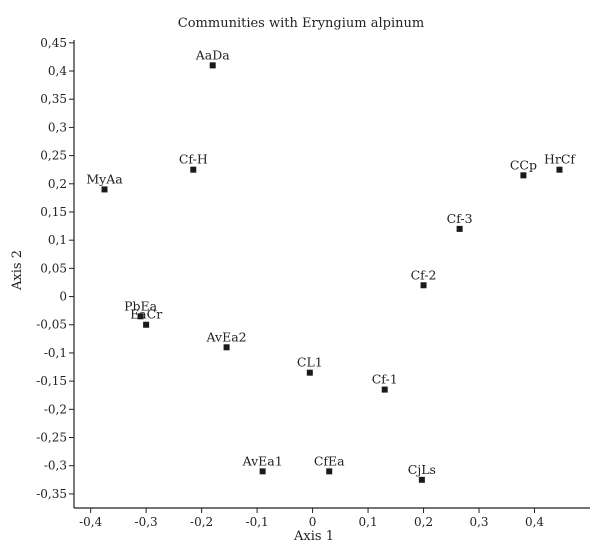 This screenshot has width=591, height=543. What do you see at coordinates (51, 381) in the screenshot?
I see `y-tick-label: -0,15` at bounding box center [51, 381].